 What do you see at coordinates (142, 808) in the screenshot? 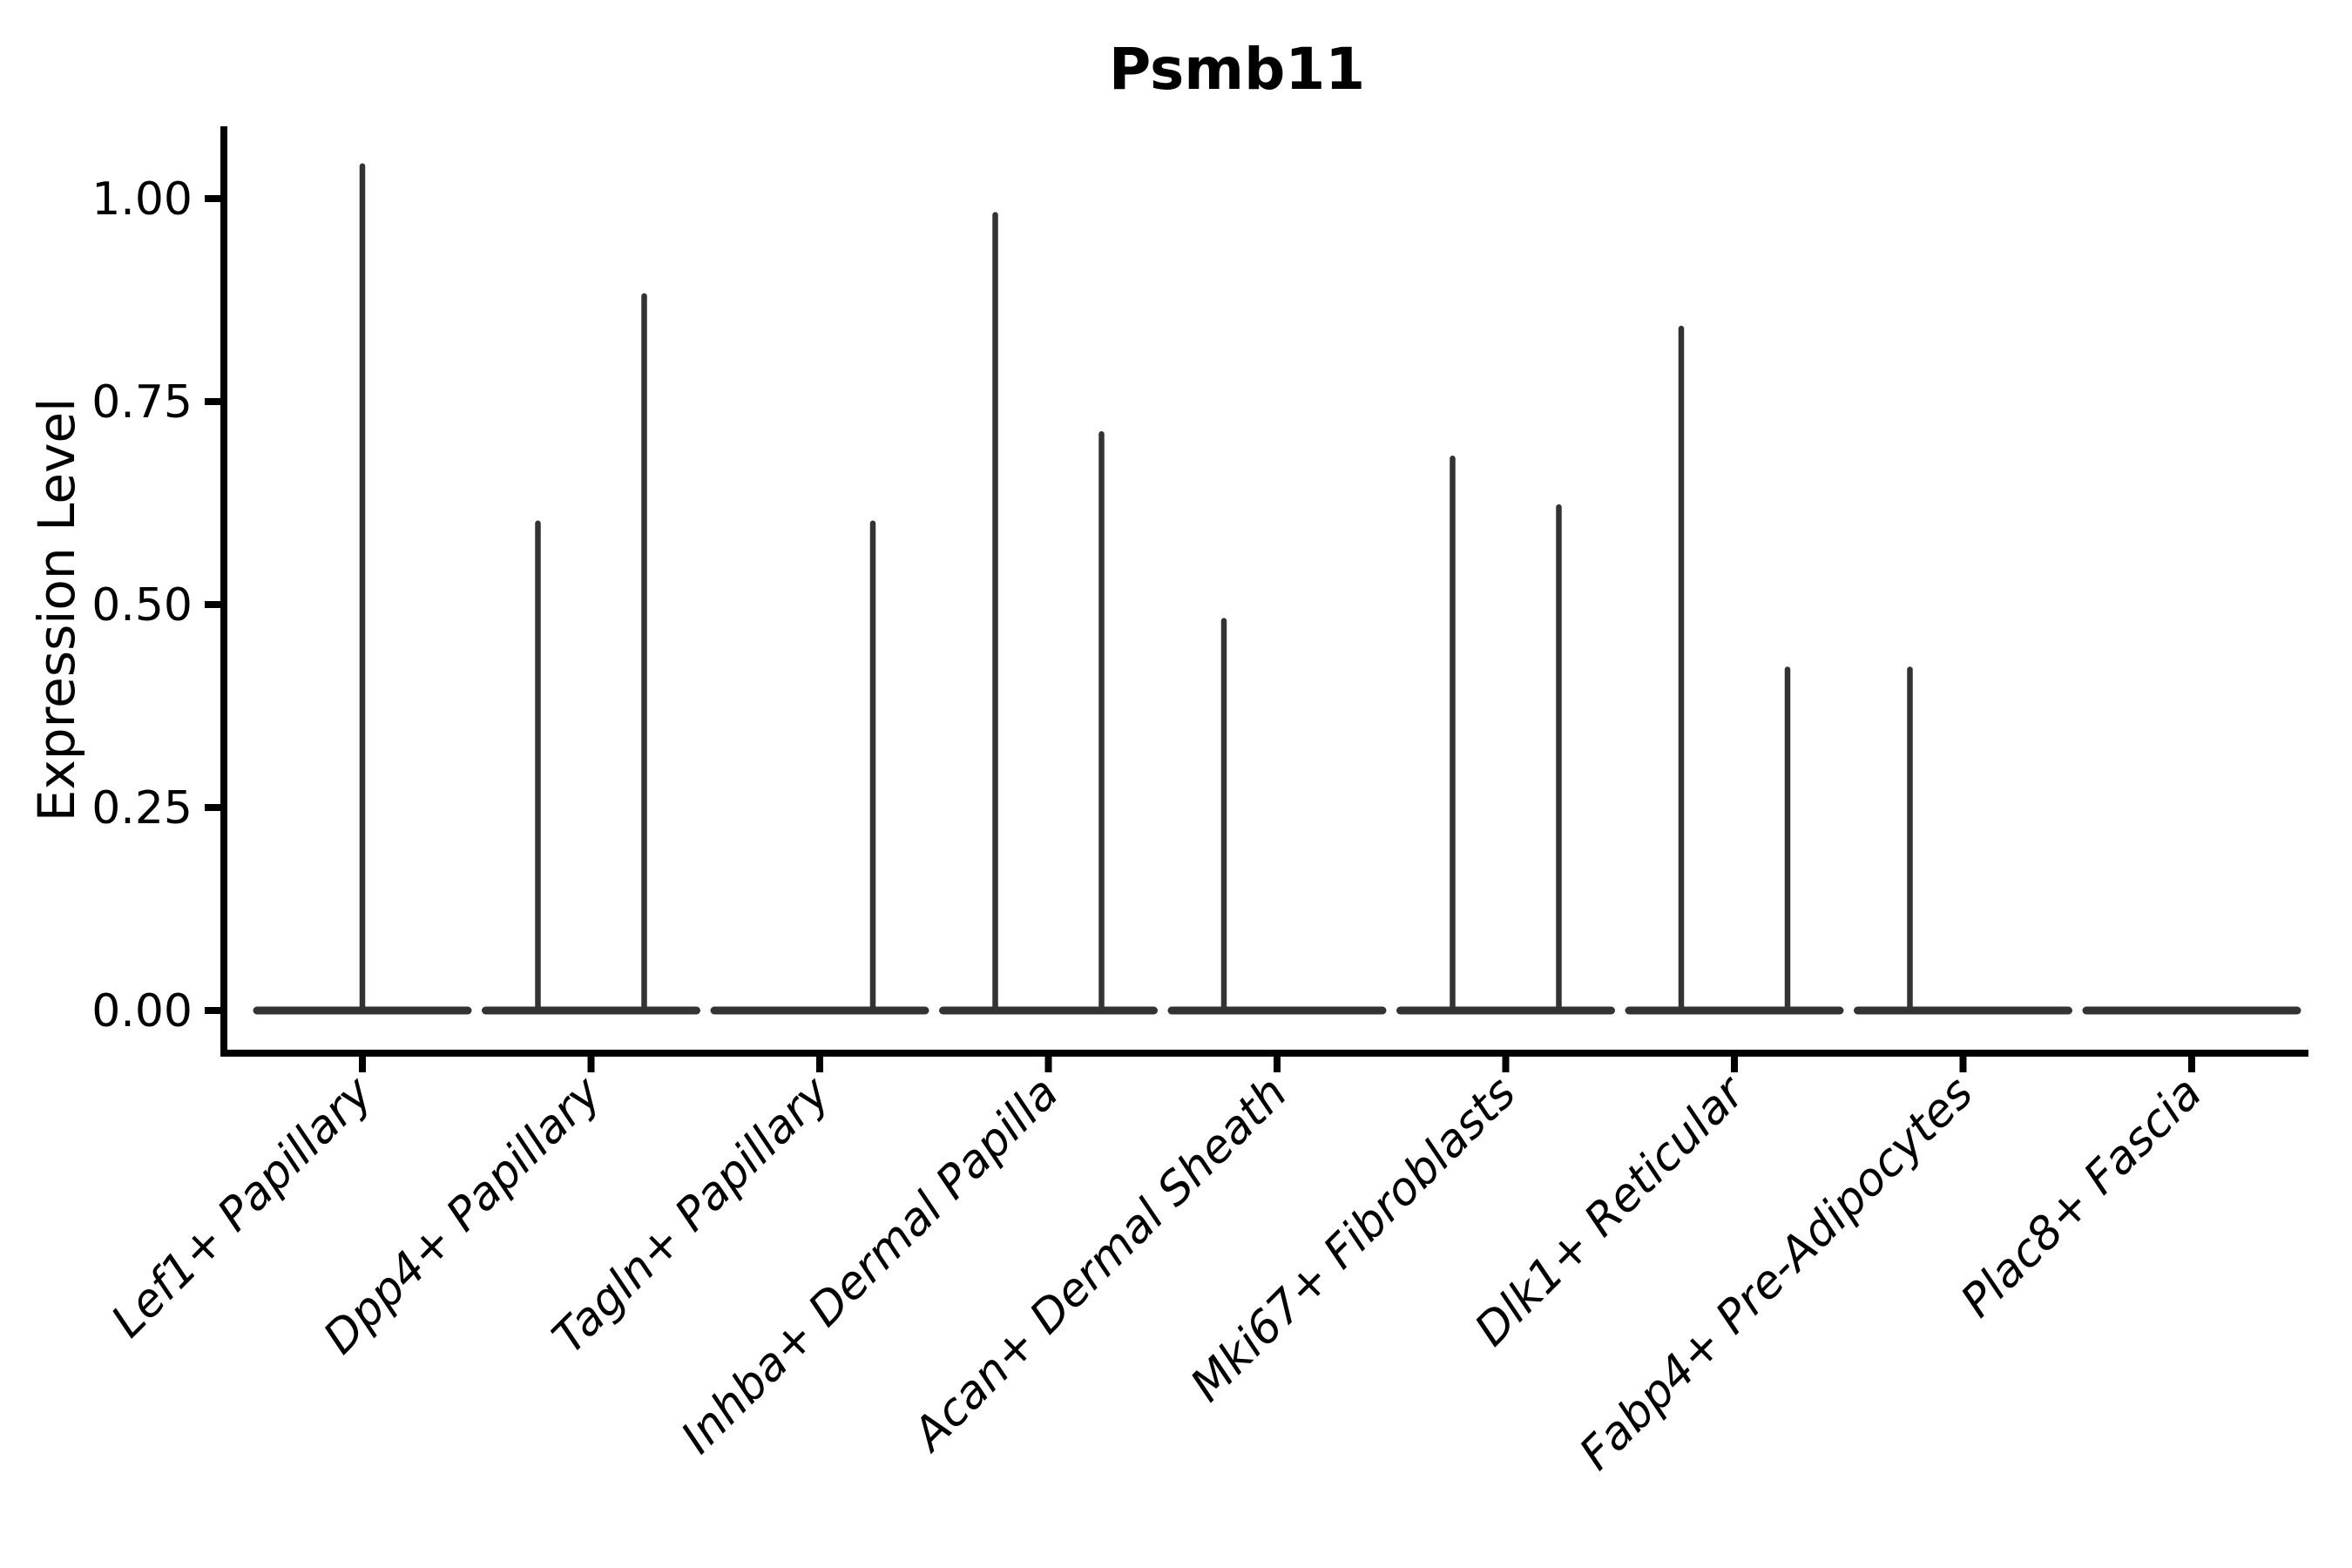
I see `y-tick-label: 0.25` at bounding box center [142, 808].